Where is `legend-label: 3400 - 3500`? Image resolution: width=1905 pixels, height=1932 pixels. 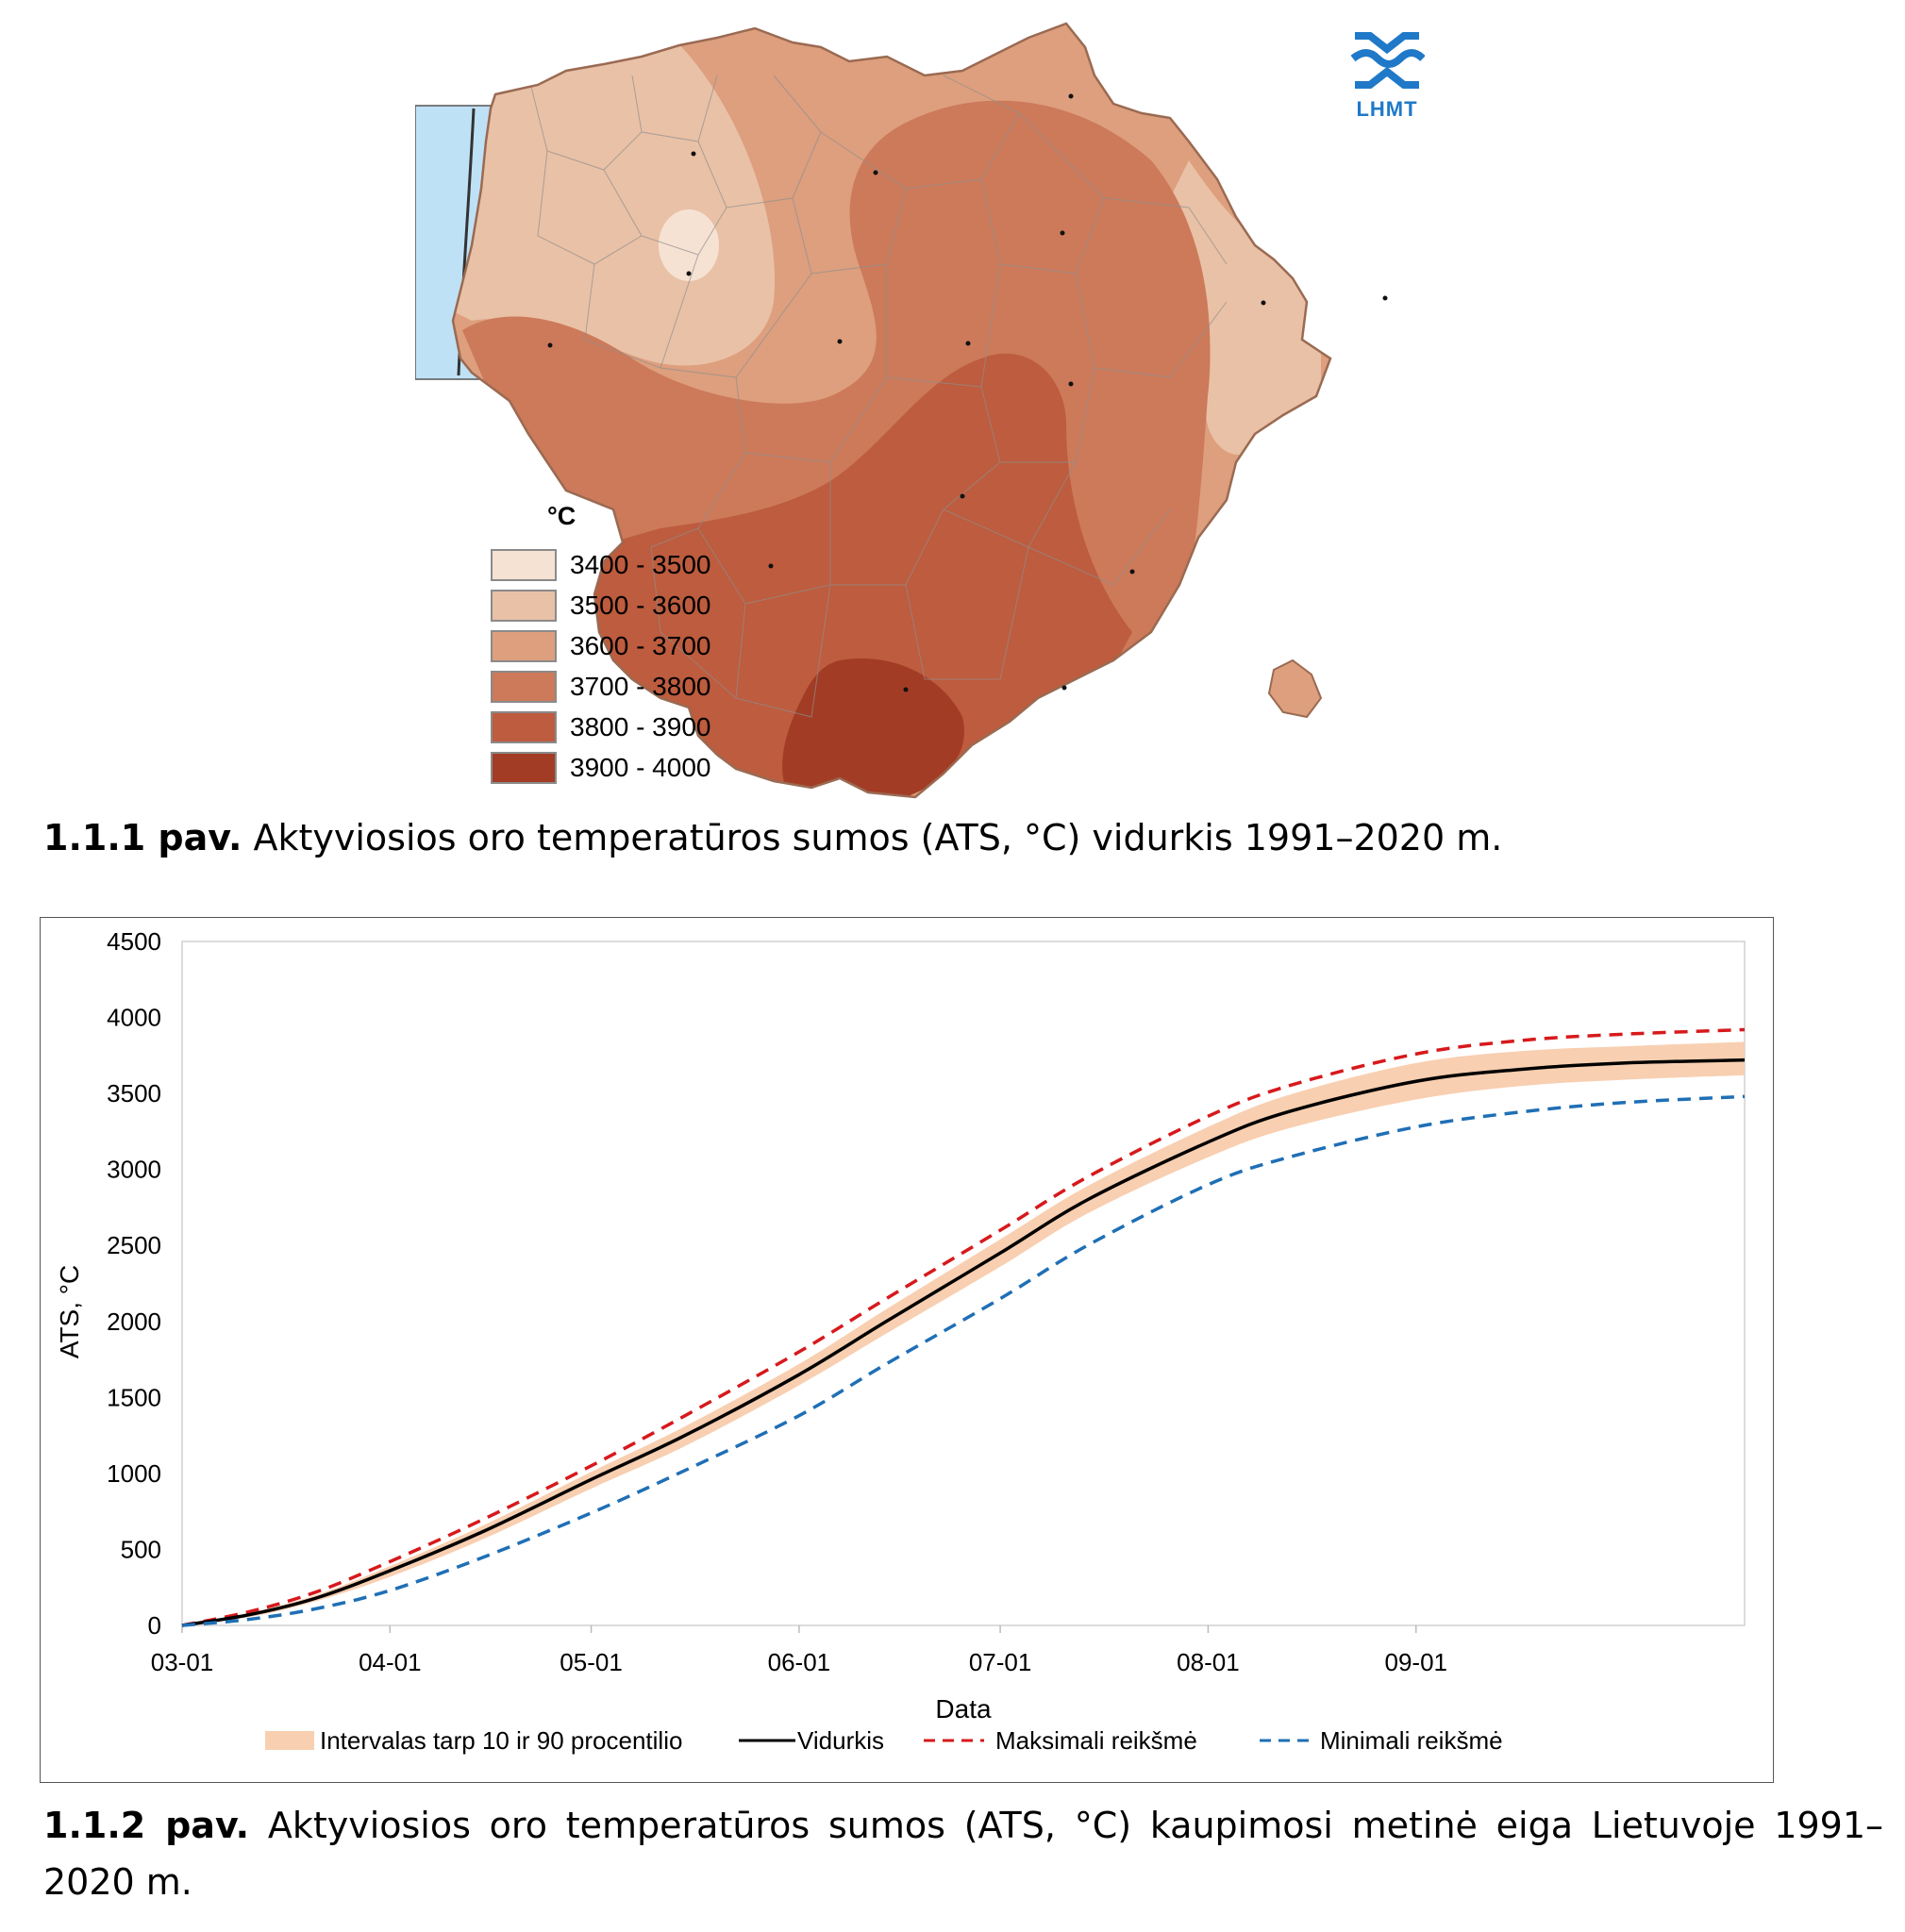 legend-label: 3400 - 3500 is located at coordinates (640, 564).